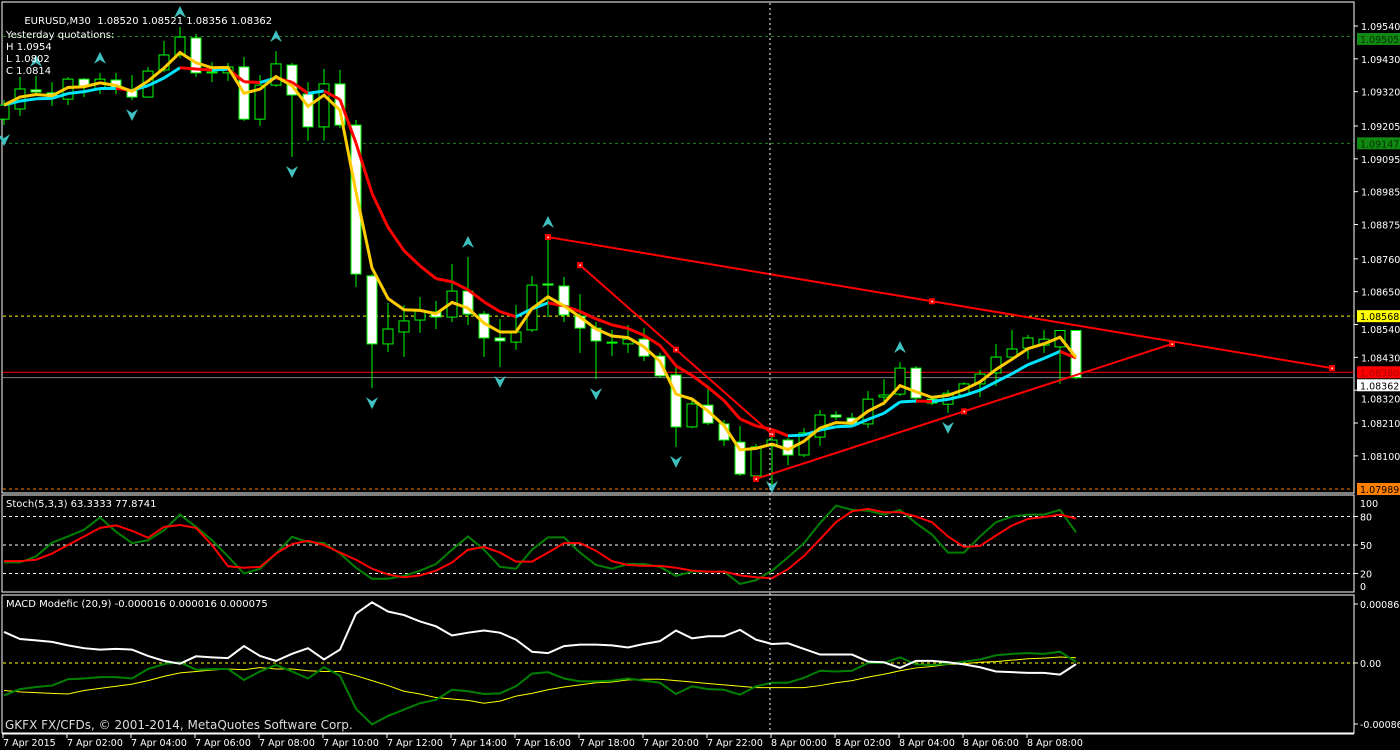 Image resolution: width=1400 pixels, height=750 pixels. What do you see at coordinates (415, 743) in the screenshot?
I see `time-tick-label: 7 Apr 12:00` at bounding box center [415, 743].